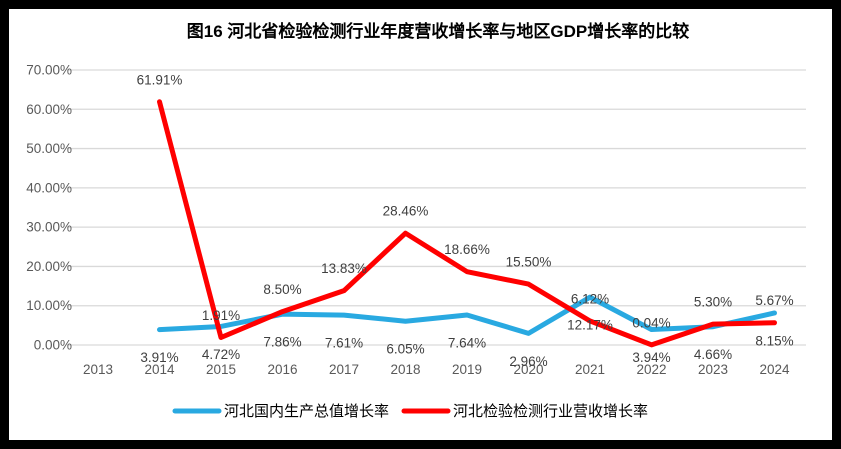 This screenshot has height=449, width=841. Describe the element at coordinates (467, 342) in the screenshot. I see `data-label: 7.64%` at that location.